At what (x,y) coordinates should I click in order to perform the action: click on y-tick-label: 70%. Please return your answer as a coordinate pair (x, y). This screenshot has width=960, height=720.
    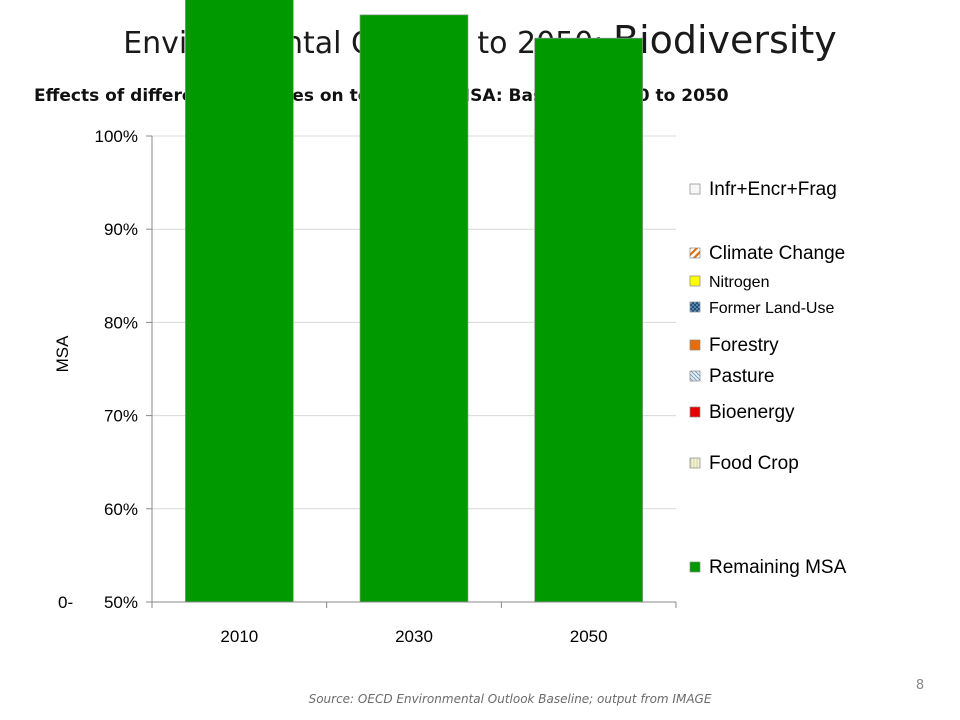
    Looking at the image, I should click on (121, 416).